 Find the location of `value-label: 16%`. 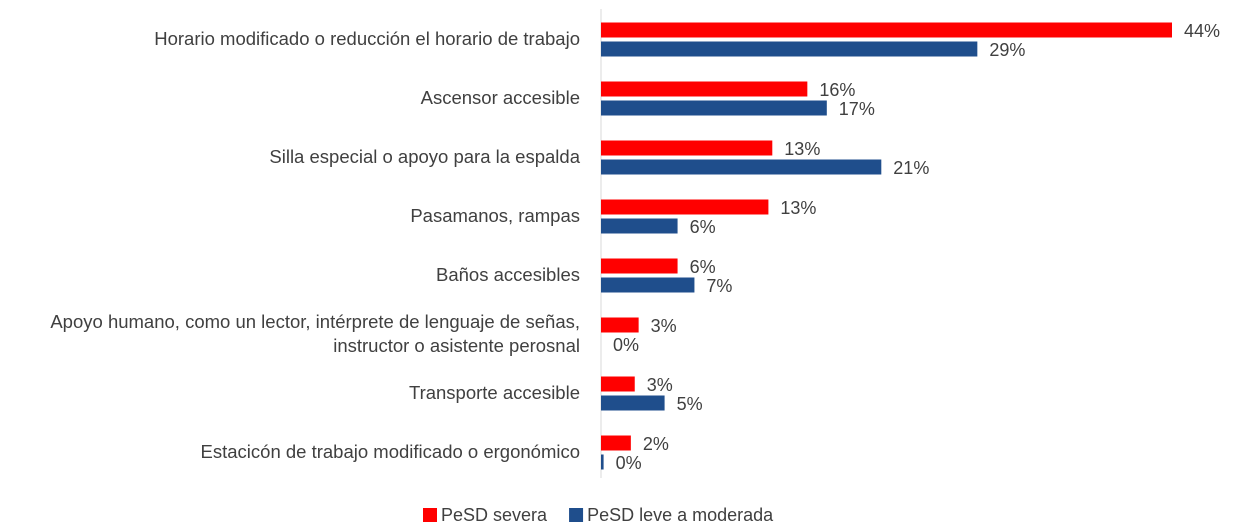

value-label: 16% is located at coordinates (837, 90).